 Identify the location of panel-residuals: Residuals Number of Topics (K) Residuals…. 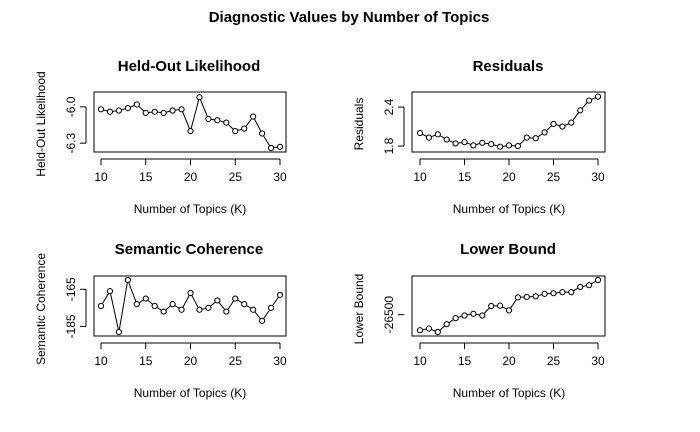
(479, 137).